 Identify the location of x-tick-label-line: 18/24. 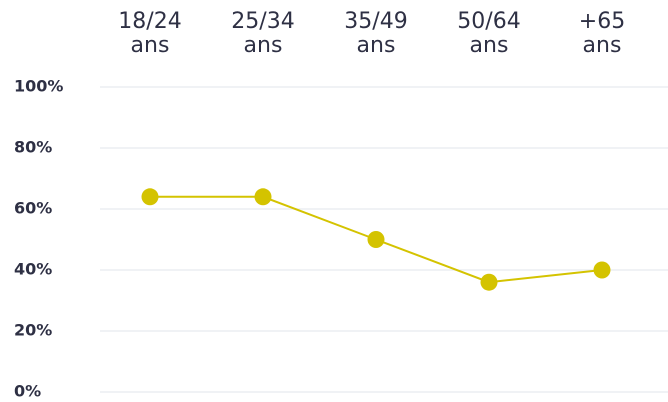
(149, 21).